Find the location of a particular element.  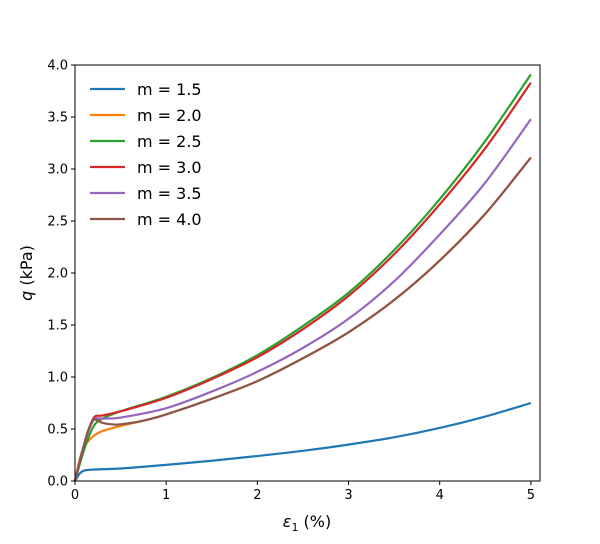

x-tick-label: 3 is located at coordinates (348, 495).